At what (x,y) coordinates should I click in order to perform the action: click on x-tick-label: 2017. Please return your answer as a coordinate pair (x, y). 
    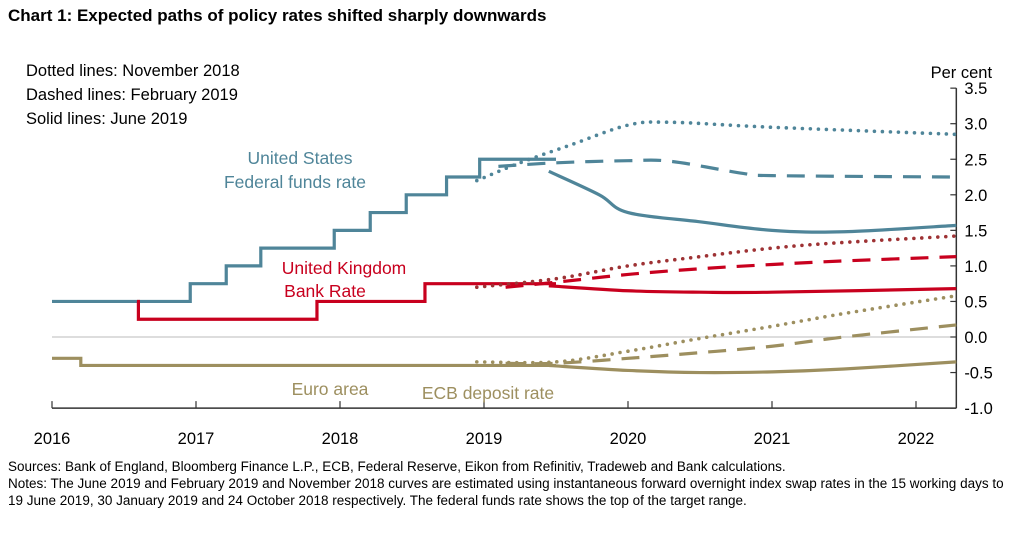
    Looking at the image, I should click on (196, 439).